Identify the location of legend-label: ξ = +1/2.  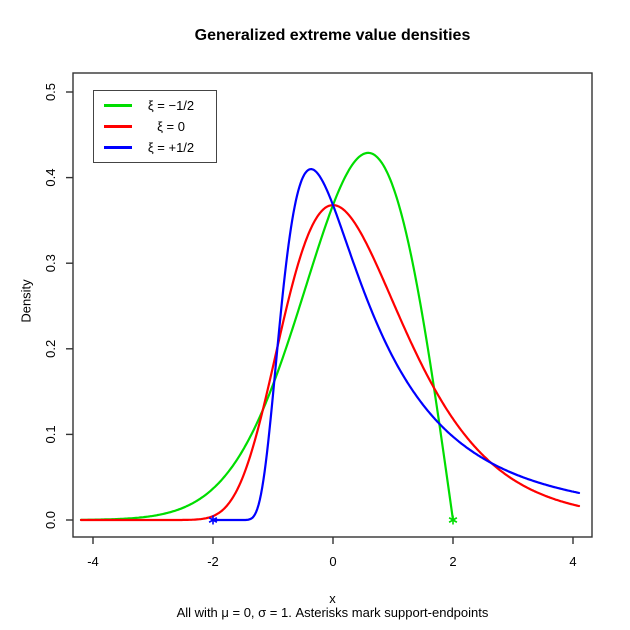
(171, 147).